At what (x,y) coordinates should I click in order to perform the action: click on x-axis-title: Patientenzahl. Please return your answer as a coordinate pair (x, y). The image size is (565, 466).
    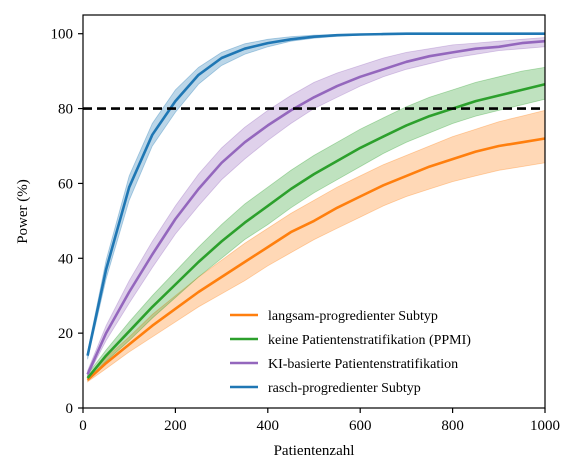
    Looking at the image, I should click on (314, 451).